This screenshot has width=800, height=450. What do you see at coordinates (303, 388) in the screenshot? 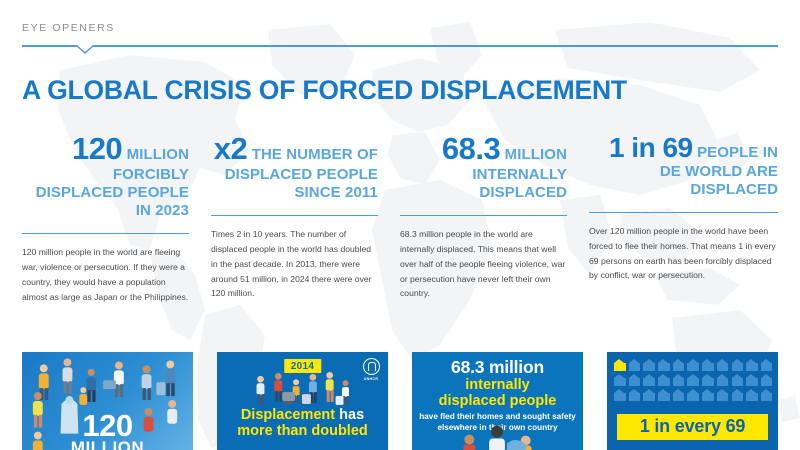
I see `walking-people-icons` at bounding box center [303, 388].